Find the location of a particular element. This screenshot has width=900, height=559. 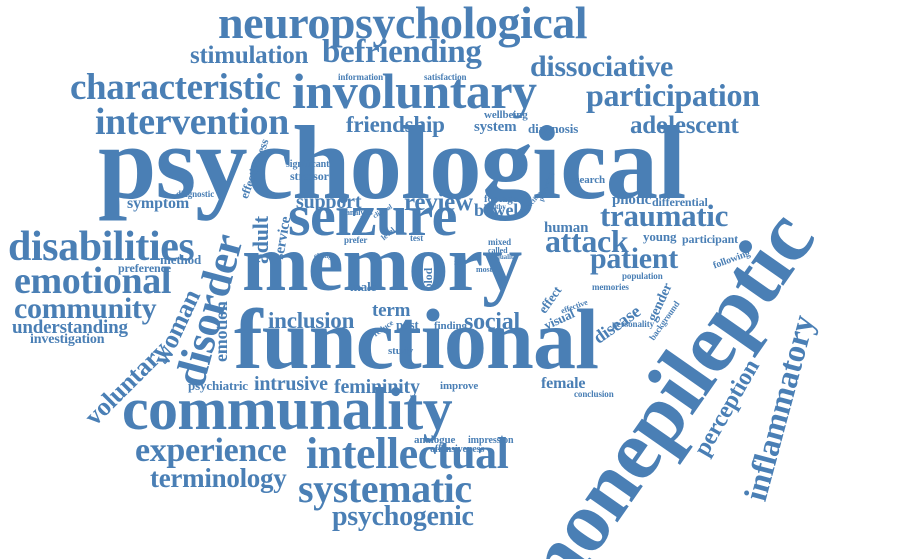

word-quality: quality is located at coordinates (506, 257).